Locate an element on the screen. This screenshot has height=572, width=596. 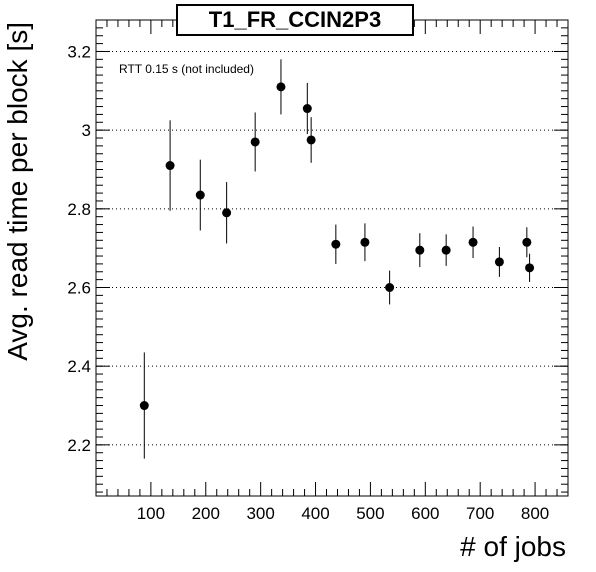
x-tick-label: 400 is located at coordinates (315, 513).